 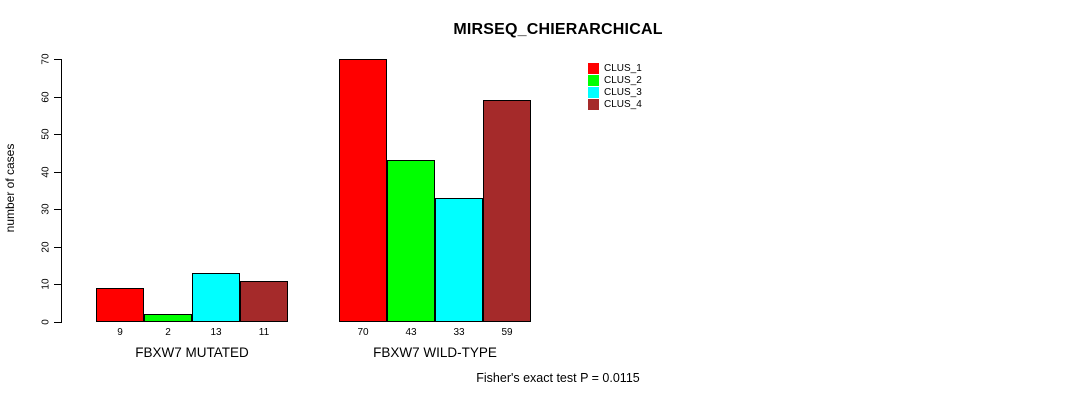 What do you see at coordinates (216, 332) in the screenshot?
I see `bar-value-label: 13` at bounding box center [216, 332].